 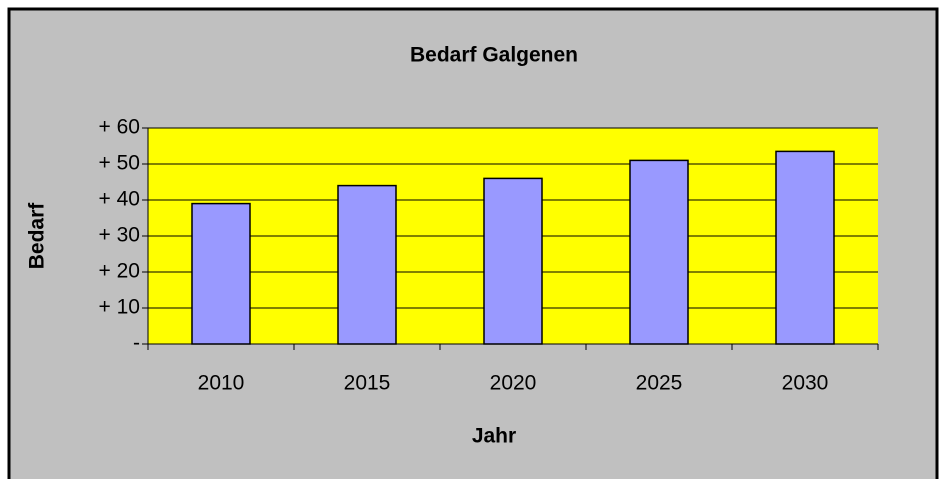 What do you see at coordinates (119, 199) in the screenshot?
I see `y-tick-label: + 40` at bounding box center [119, 199].